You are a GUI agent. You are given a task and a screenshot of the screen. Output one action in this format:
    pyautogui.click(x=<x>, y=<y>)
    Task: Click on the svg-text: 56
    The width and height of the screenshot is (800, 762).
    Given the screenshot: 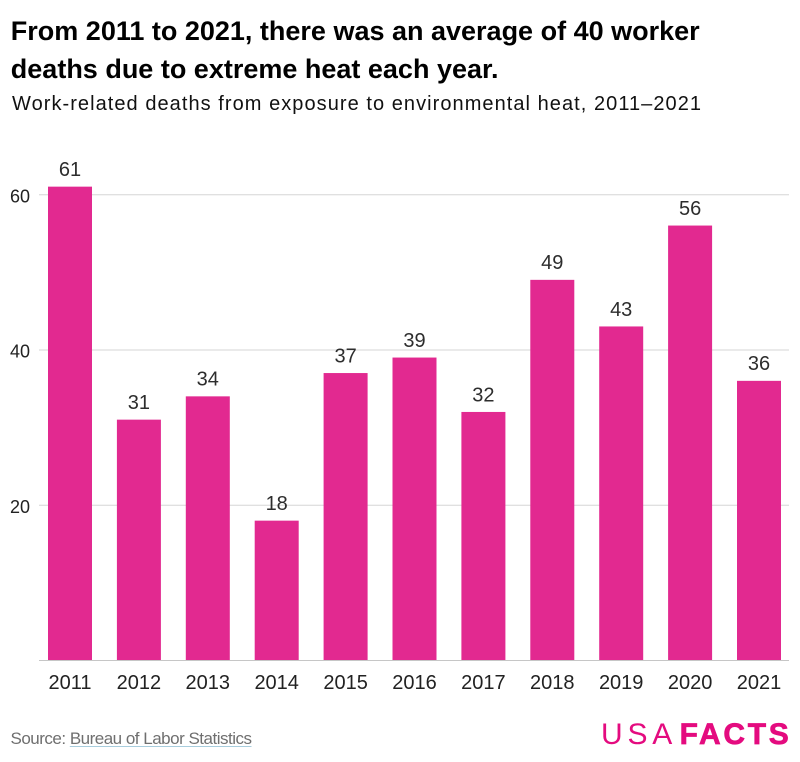 What is the action you would take?
    pyautogui.click(x=690, y=209)
    